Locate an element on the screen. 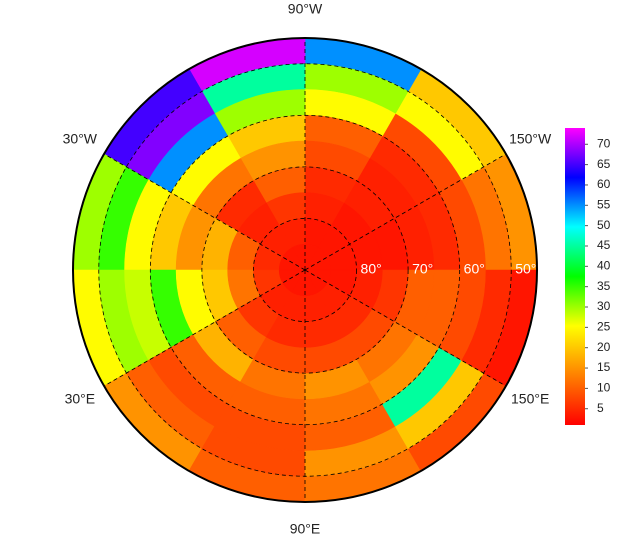 Image resolution: width=625 pixels, height=552 pixels. lon-label: 30°W is located at coordinates (80, 139).